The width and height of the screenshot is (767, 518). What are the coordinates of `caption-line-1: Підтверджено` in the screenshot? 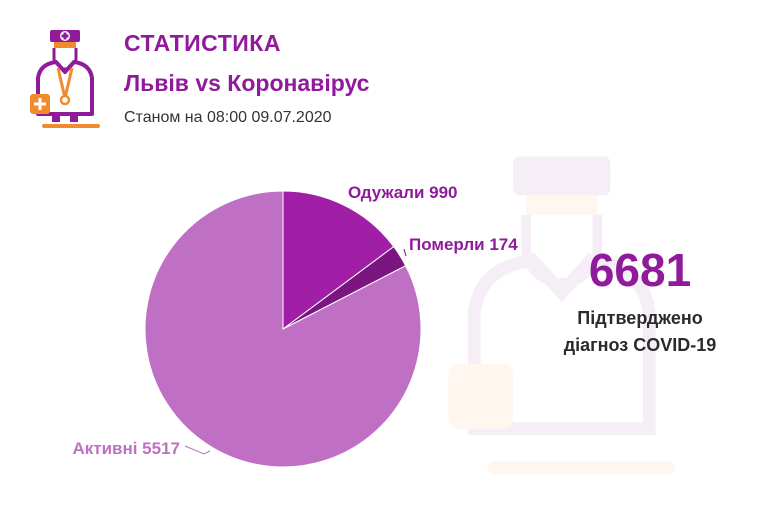 It's located at (640, 318).